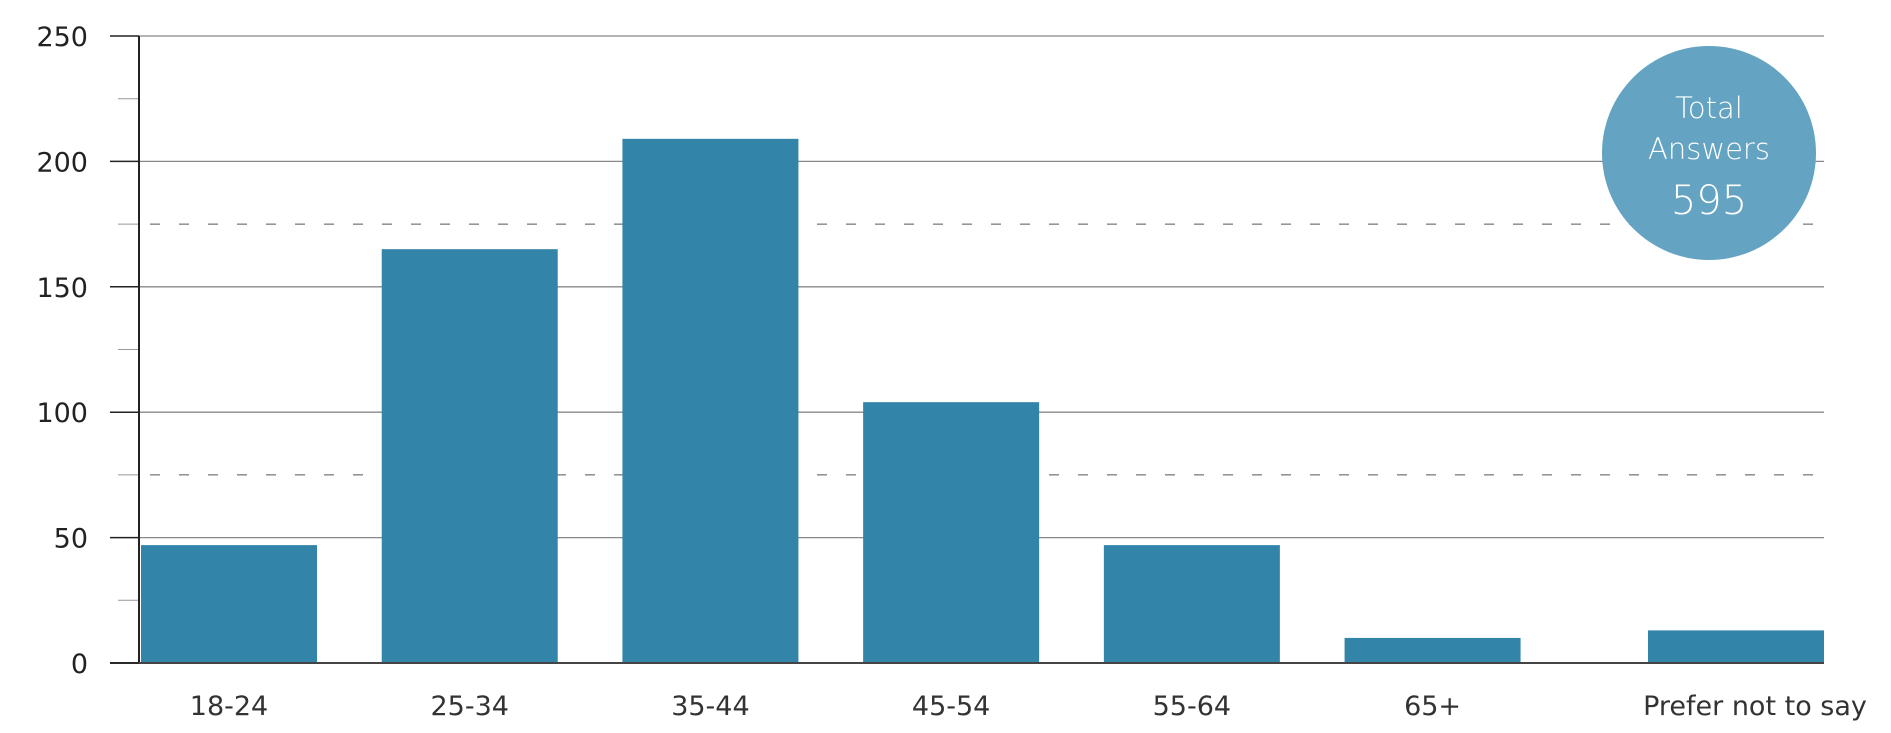 This screenshot has width=1891, height=733. What do you see at coordinates (71, 539) in the screenshot?
I see `y-tick-label: 50` at bounding box center [71, 539].